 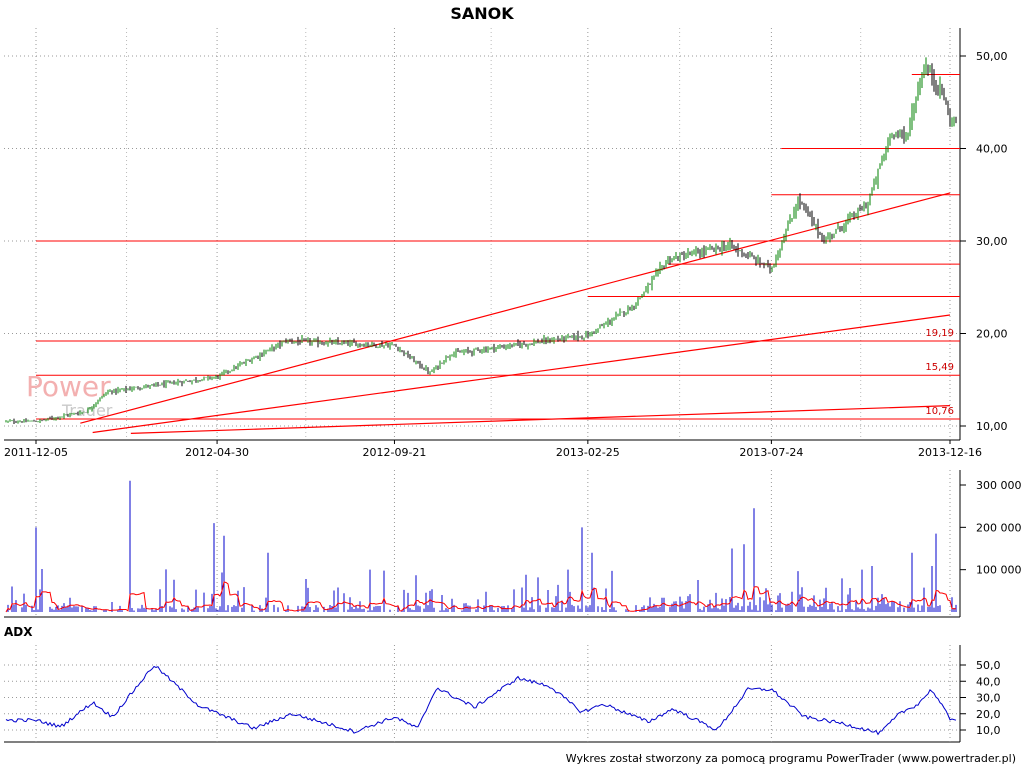 I want to click on price-y-tick-label: 40,00, so click(x=992, y=149).